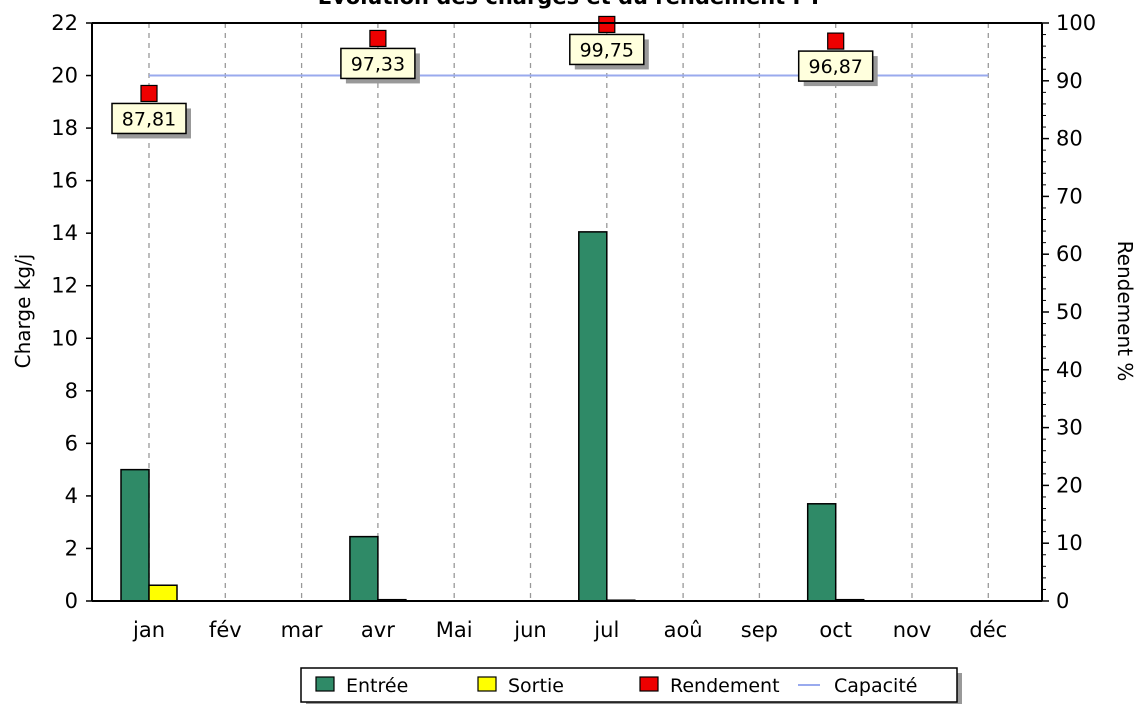 Image resolution: width=1140 pixels, height=704 pixels. Describe the element at coordinates (835, 630) in the screenshot. I see `x-tick-label: oct` at that location.